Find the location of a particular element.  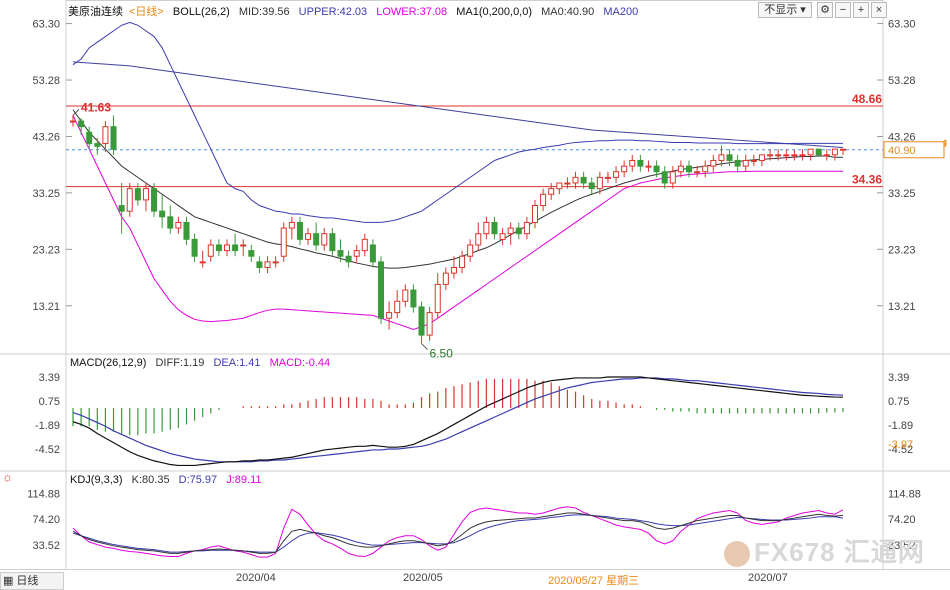

current-price-arrow-icon: ⇞ is located at coordinates (945, 144).